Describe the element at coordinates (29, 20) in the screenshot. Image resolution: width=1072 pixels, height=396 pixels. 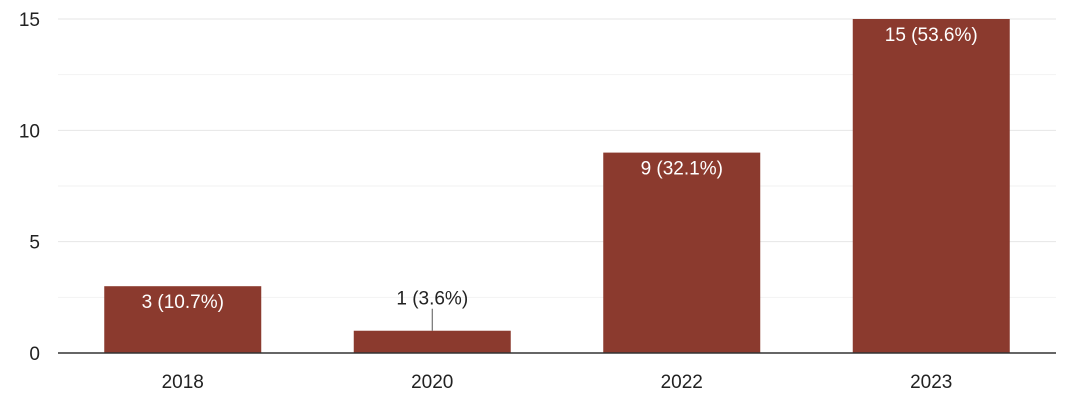
I see `y-tick-label: 15` at that location.